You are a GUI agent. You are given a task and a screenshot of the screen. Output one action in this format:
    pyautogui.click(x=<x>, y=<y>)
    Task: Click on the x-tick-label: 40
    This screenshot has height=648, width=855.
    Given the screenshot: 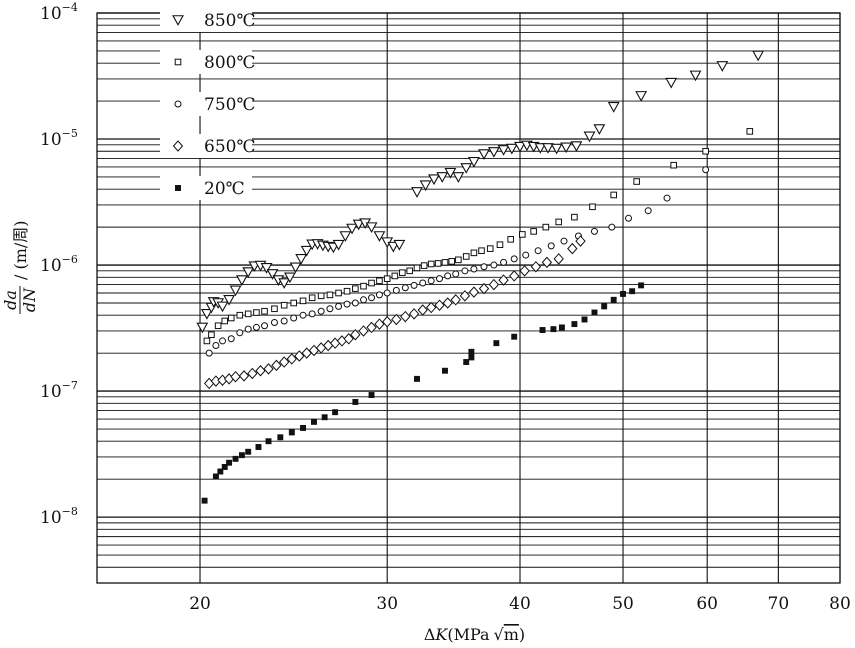 What is the action you would take?
    pyautogui.click(x=520, y=604)
    